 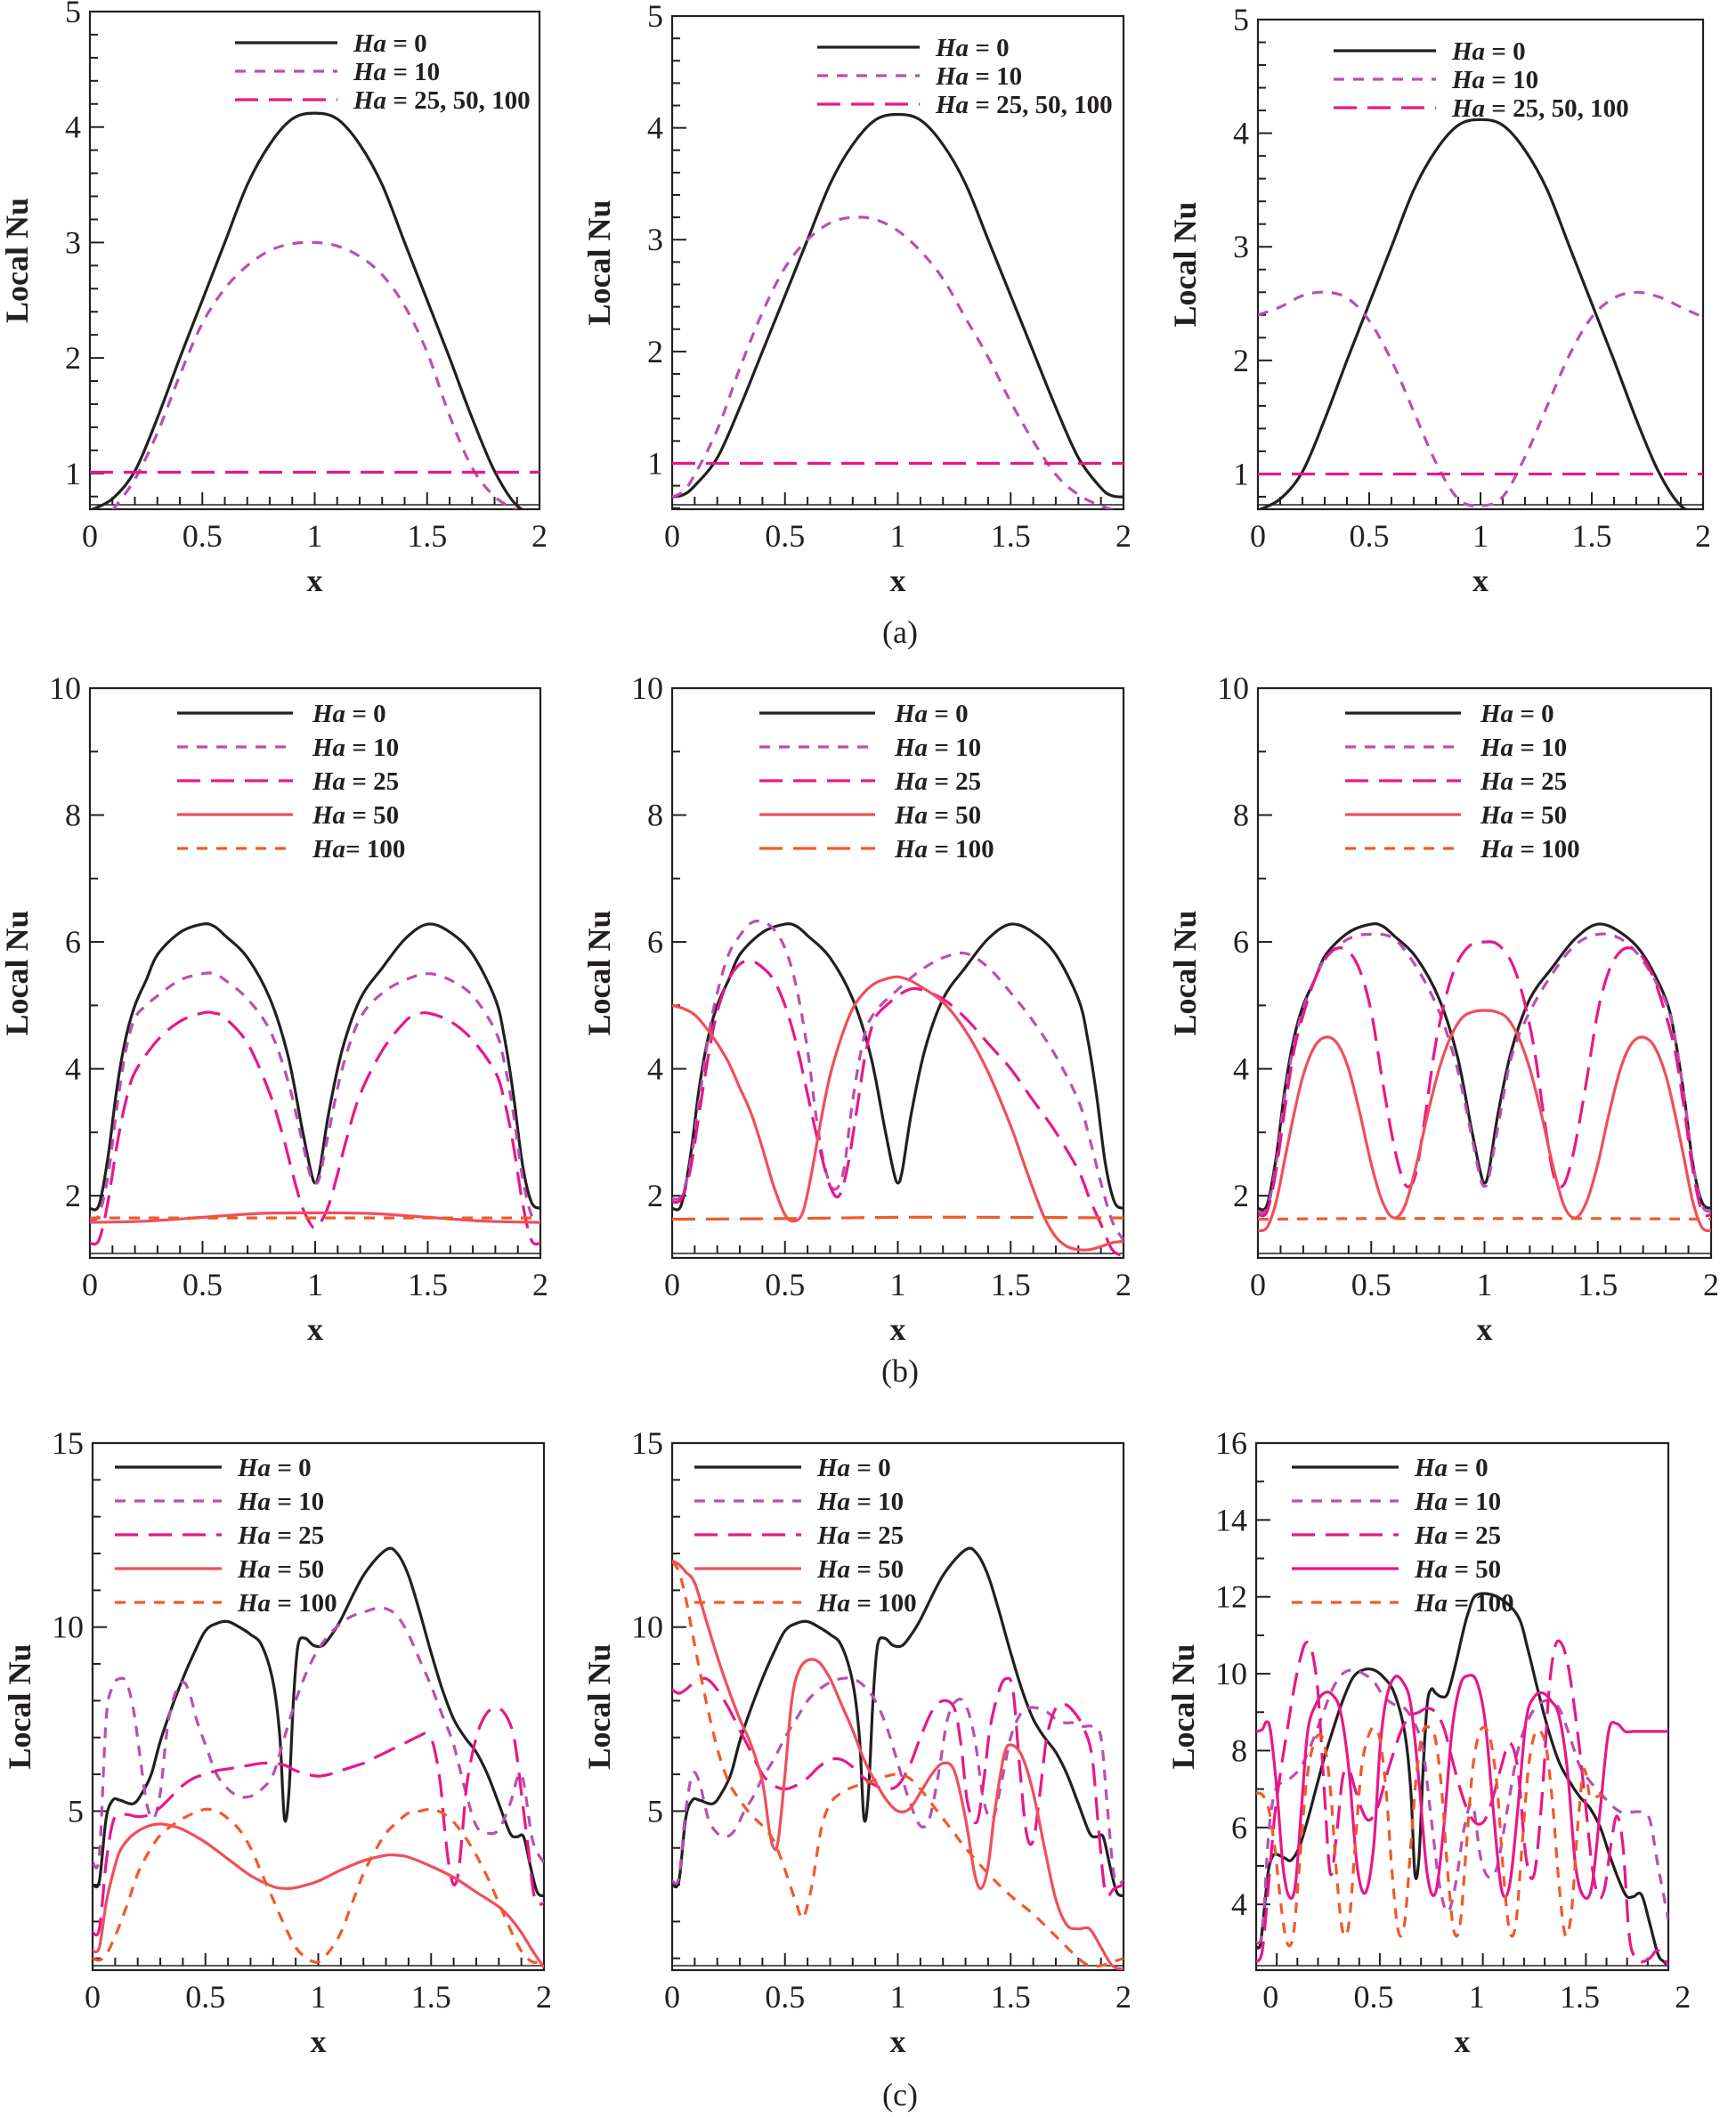 What do you see at coordinates (358, 849) in the screenshot?
I see `legend-label: Ha= 100` at bounding box center [358, 849].